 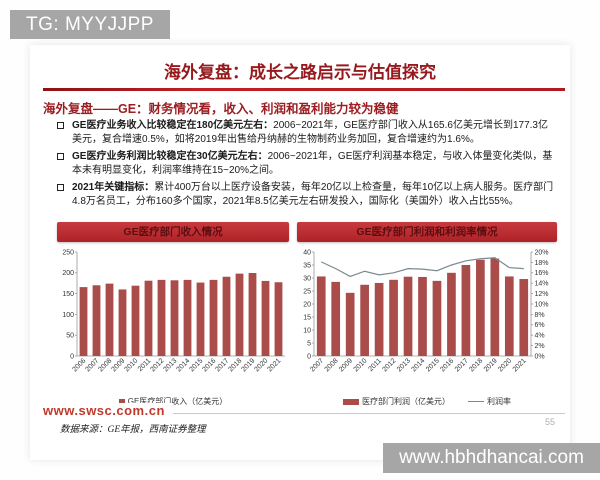 I want to click on bullet-lead: 2021年关键指标：, so click(x=113, y=187).